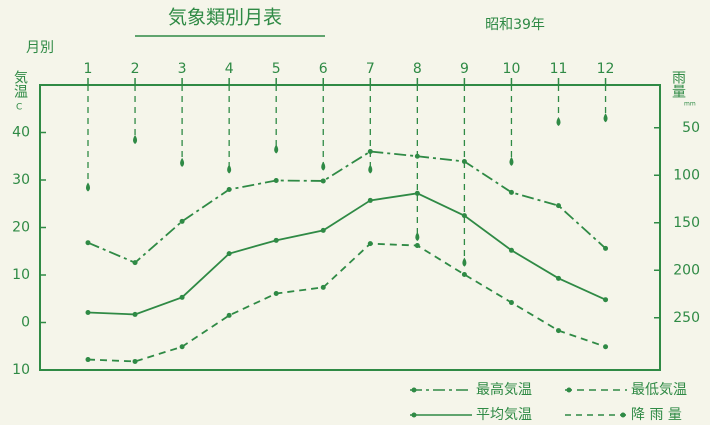 The height and width of the screenshot is (425, 710). I want to click on y-axis-label: 気温, so click(20, 84).